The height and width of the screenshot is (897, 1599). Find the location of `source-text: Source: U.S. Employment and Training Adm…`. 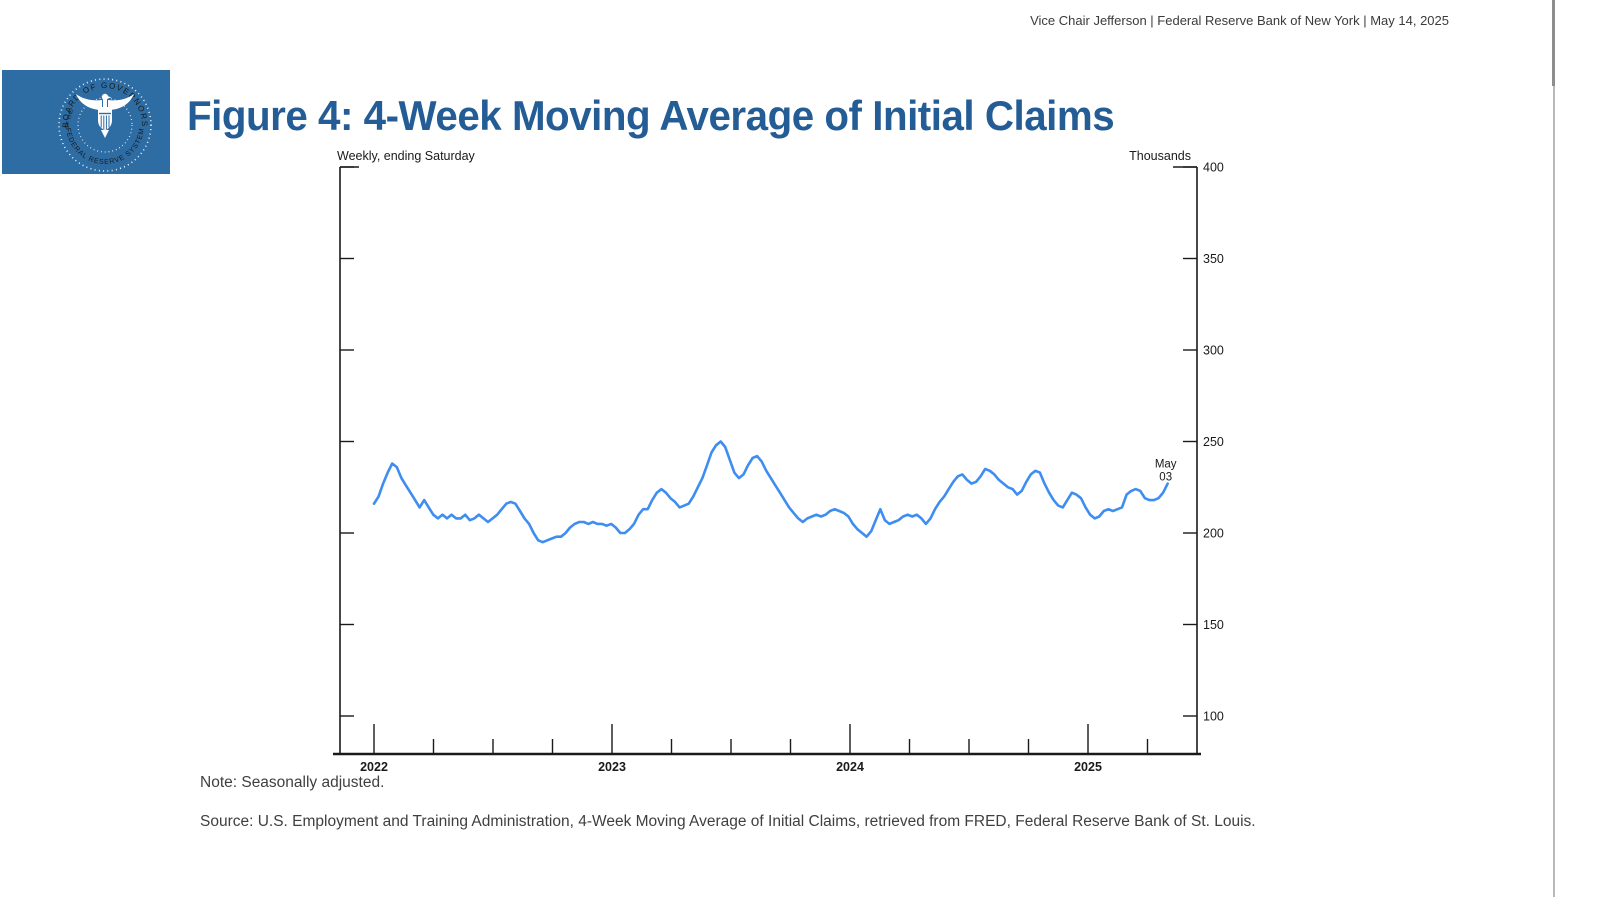

source-text: Source: U.S. Employment and Training Adm… is located at coordinates (728, 821).